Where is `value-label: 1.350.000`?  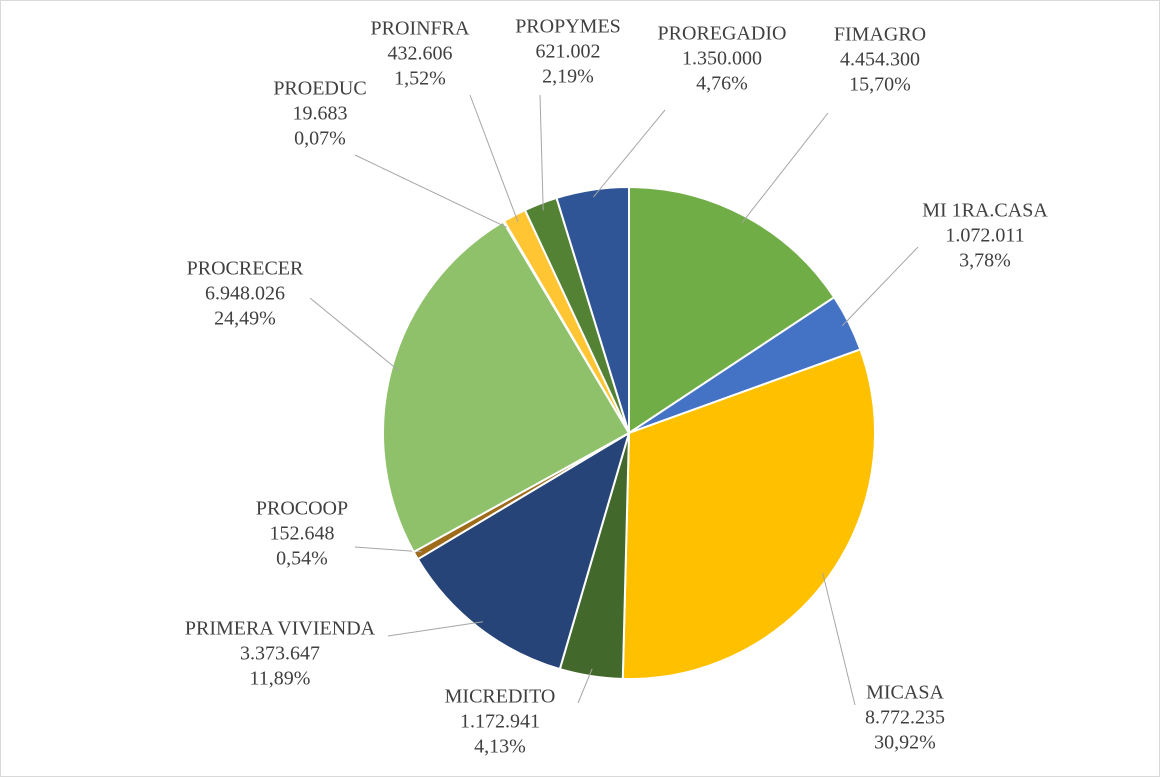 value-label: 1.350.000 is located at coordinates (722, 59).